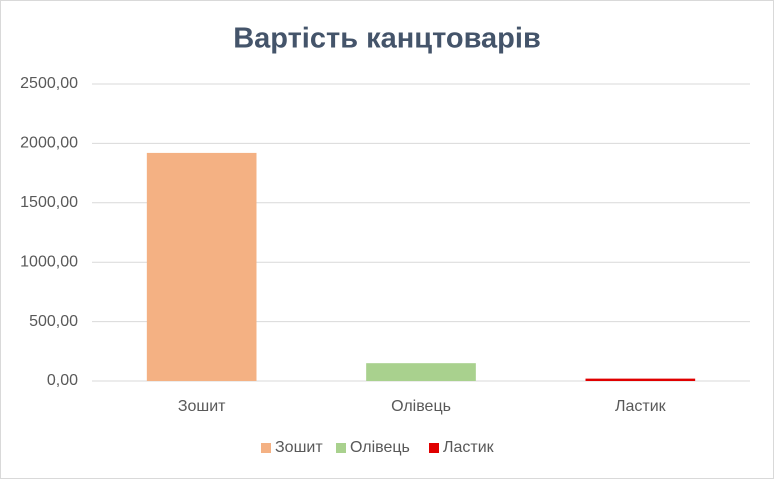 Image resolution: width=774 pixels, height=479 pixels. I want to click on y-tick-label: 2000,00, so click(49, 143).